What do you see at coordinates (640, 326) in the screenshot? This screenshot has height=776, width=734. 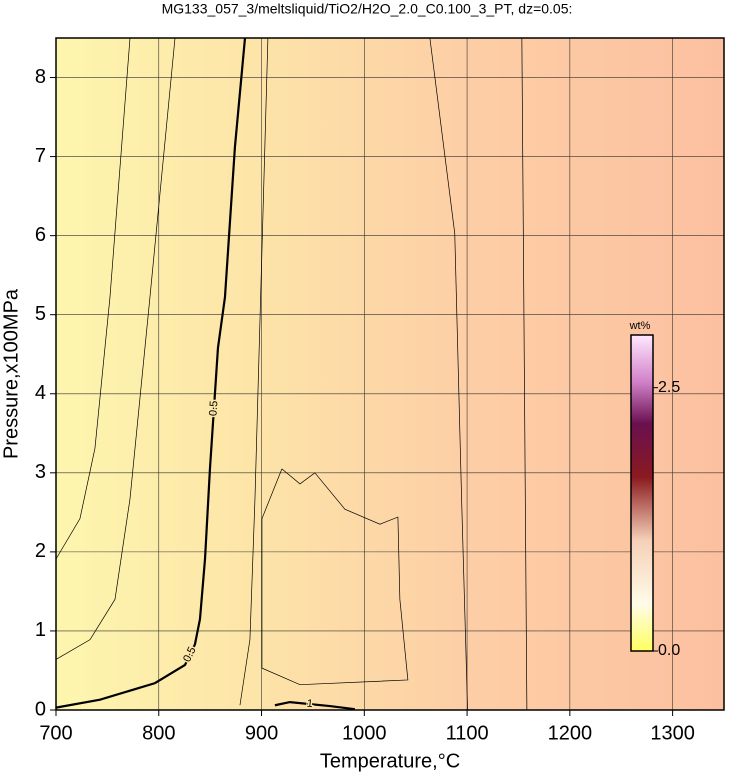 I see `colorbar-label: wt%` at bounding box center [640, 326].